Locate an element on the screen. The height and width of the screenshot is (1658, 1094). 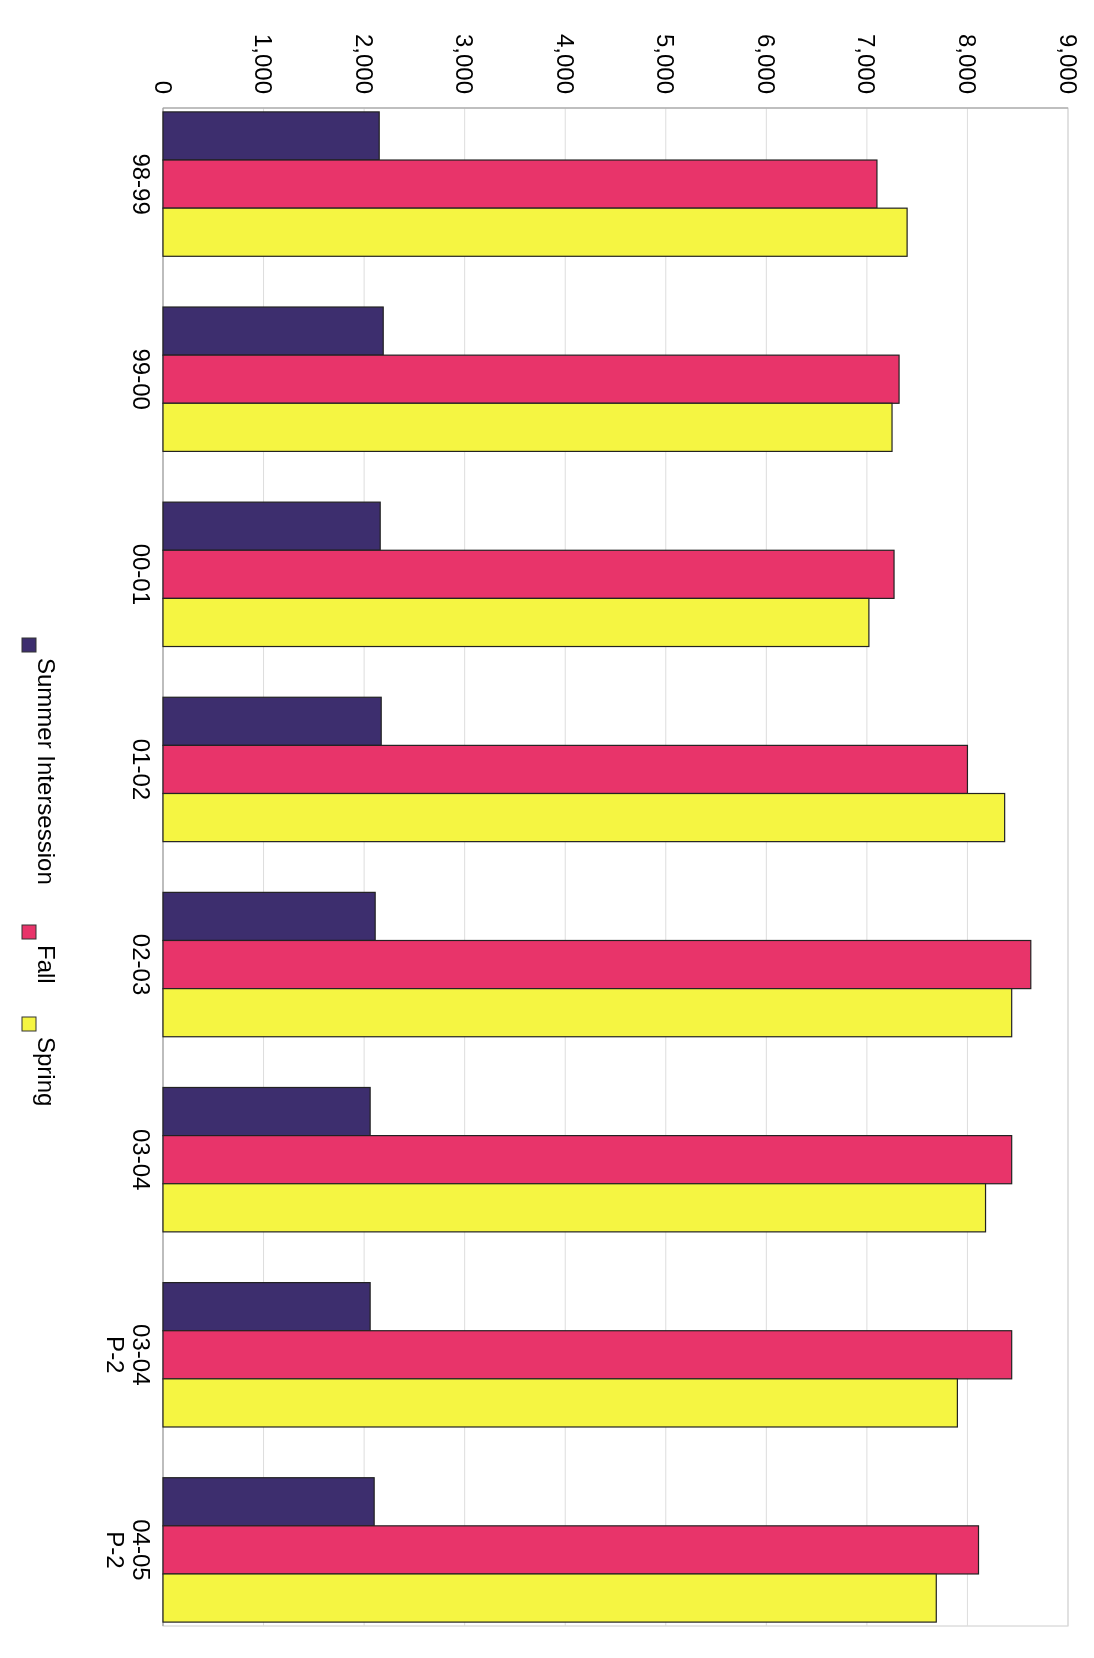
y-tick-label: 98-99 is located at coordinates (141, 184).